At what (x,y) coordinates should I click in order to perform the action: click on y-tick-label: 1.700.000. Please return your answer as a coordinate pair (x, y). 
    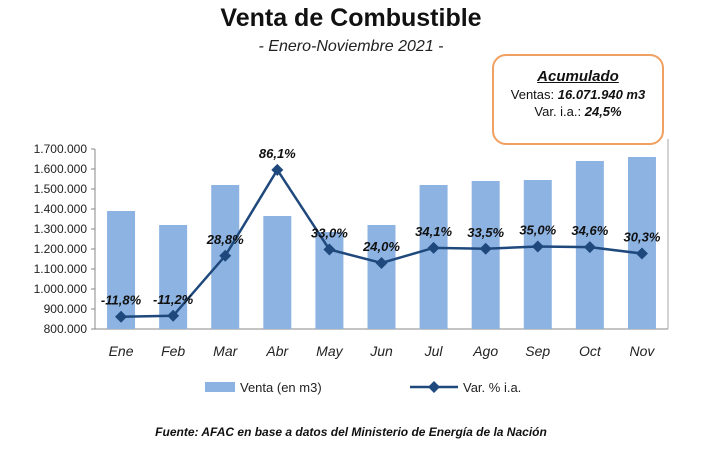
    Looking at the image, I should click on (61, 149).